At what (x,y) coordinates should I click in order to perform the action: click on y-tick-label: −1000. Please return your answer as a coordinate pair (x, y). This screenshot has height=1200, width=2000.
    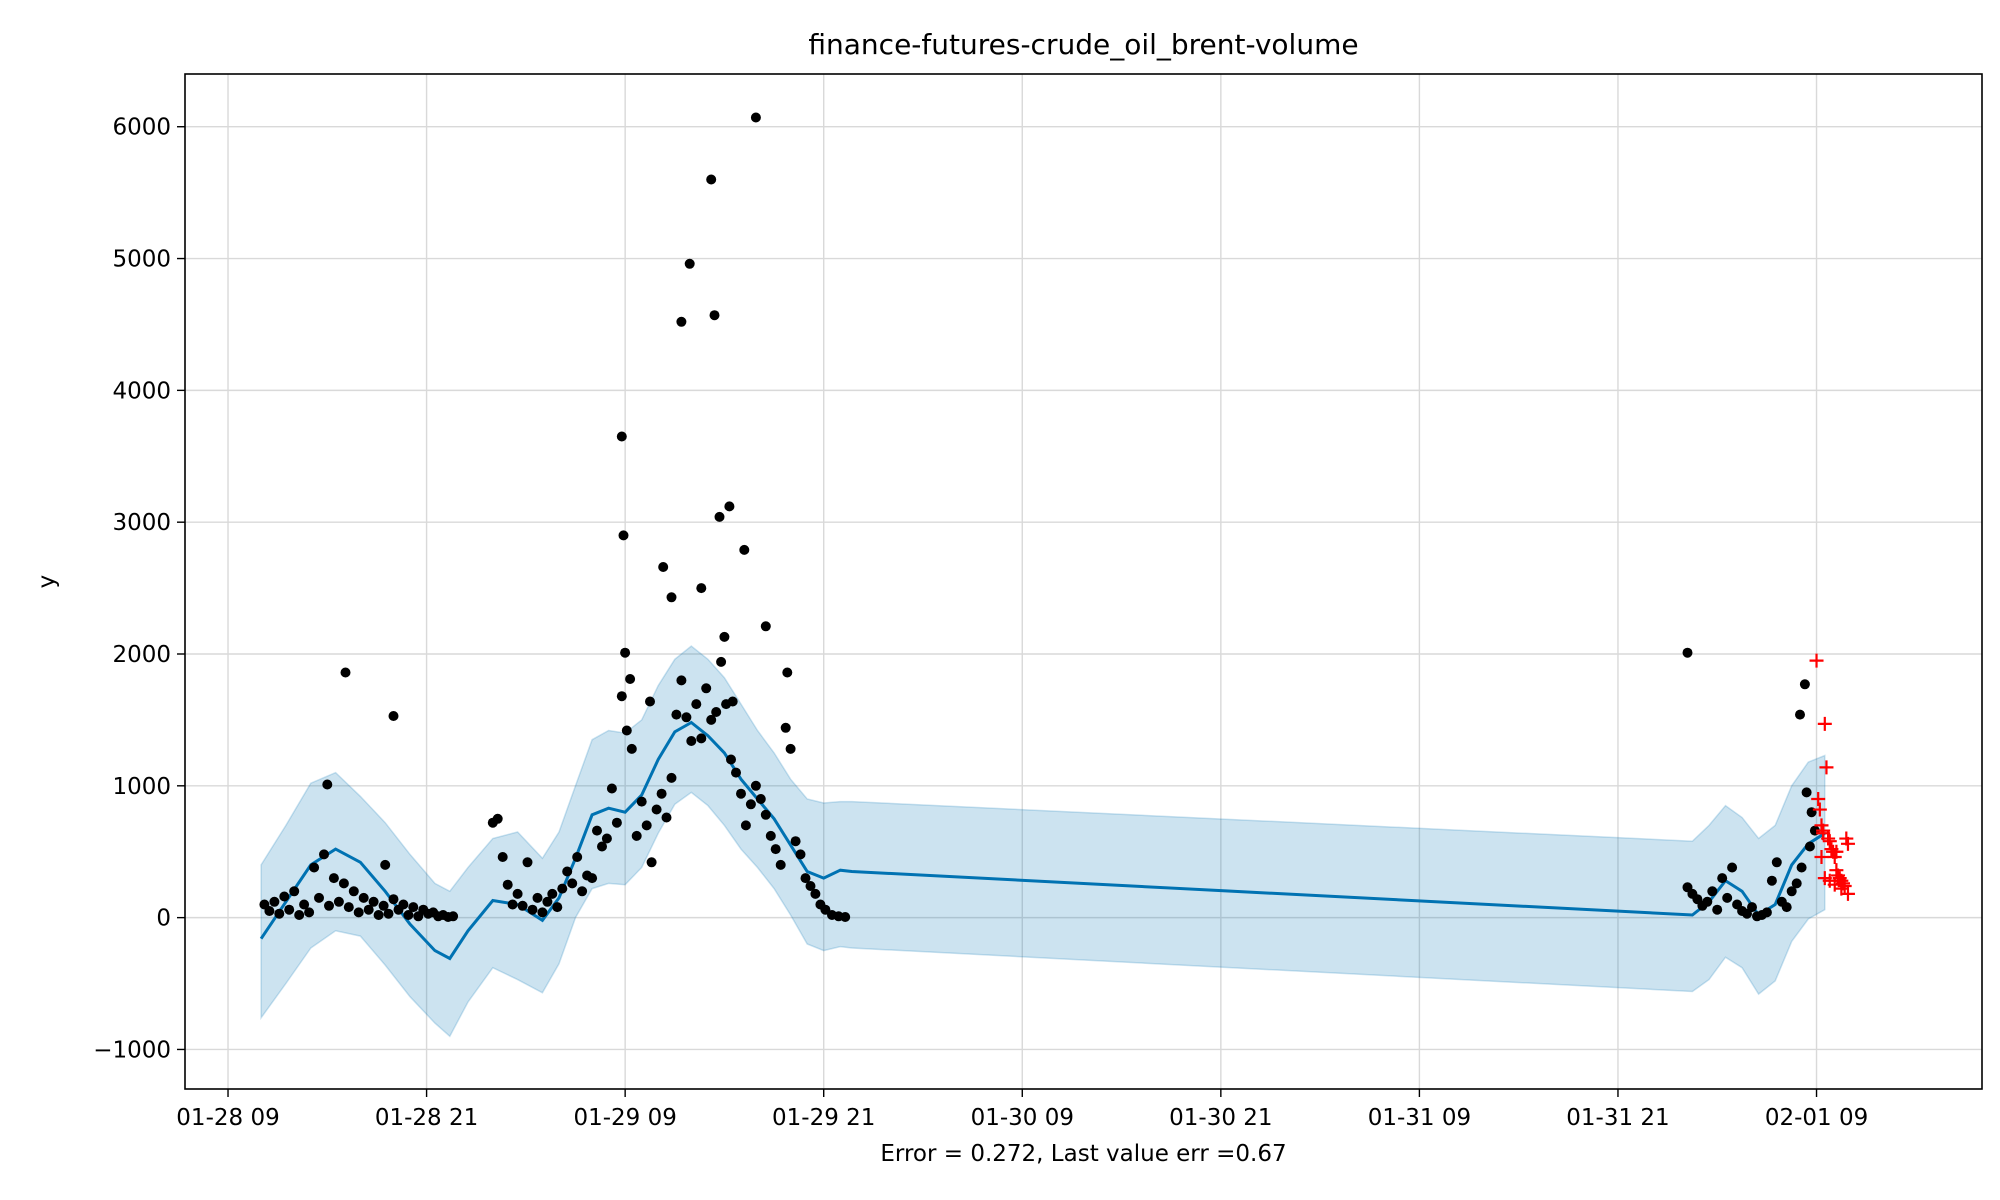
    Looking at the image, I should click on (132, 1050).